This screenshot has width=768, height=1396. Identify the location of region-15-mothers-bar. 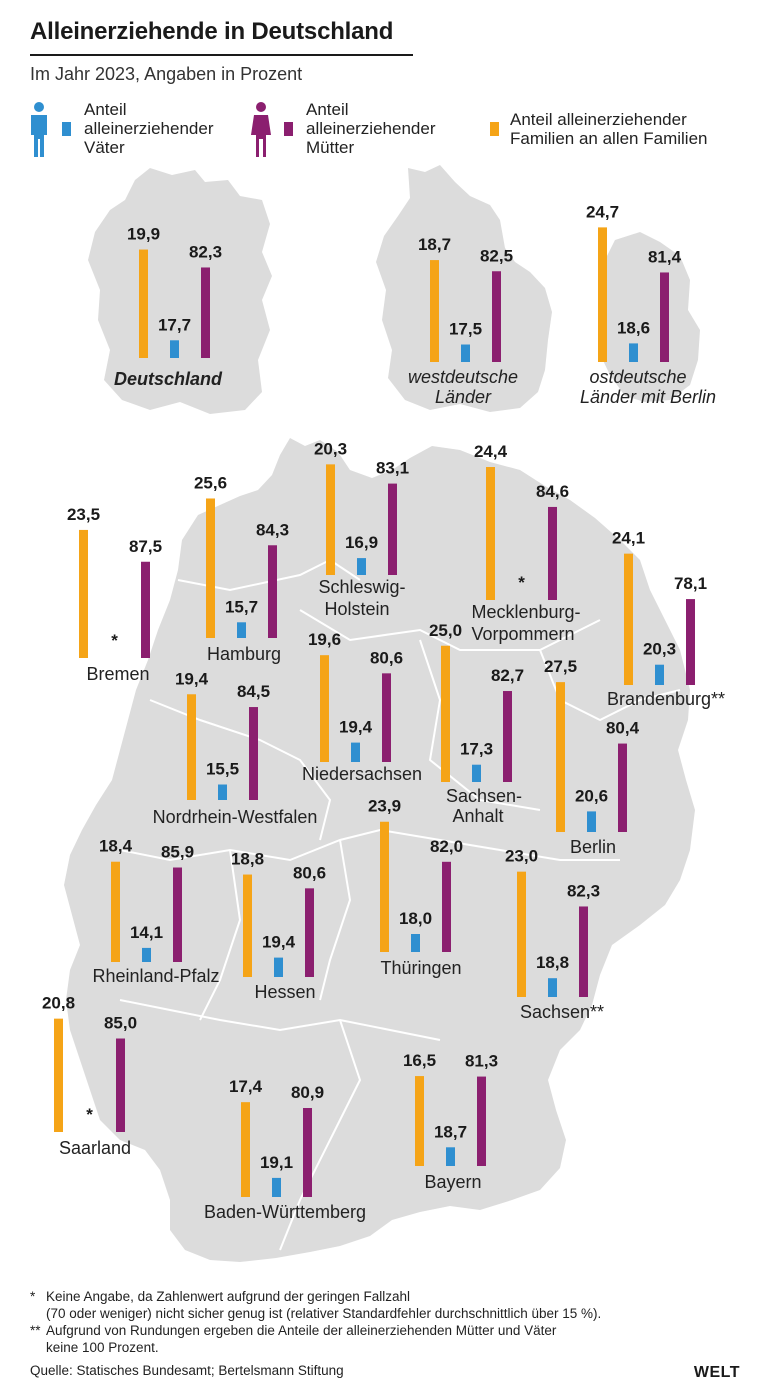
(583, 951).